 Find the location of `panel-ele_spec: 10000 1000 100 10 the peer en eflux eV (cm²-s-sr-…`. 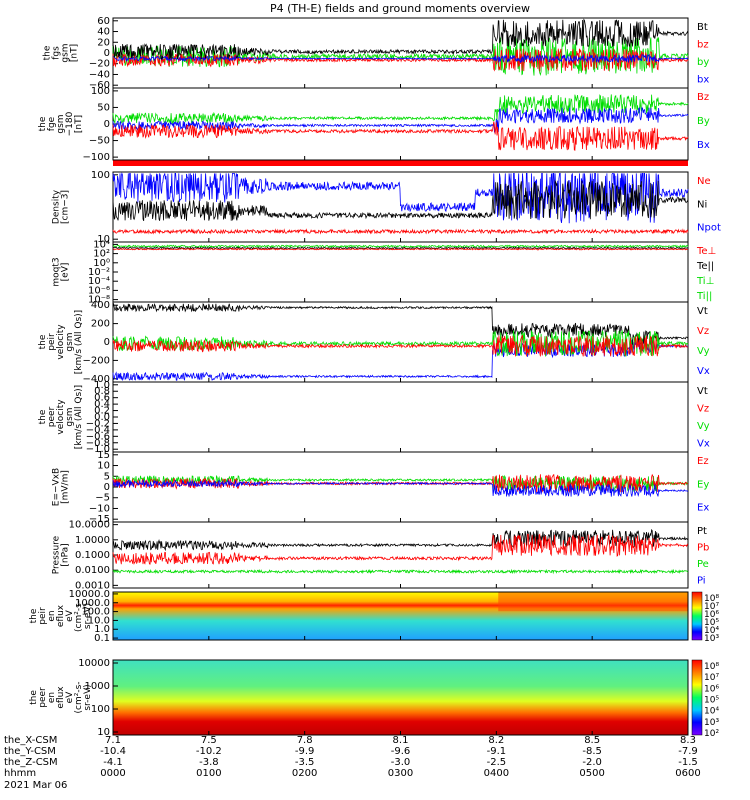

panel-ele_spec: 10000 1000 100 10 the peer en eflux eV (cm²-s-sr-… is located at coordinates (374, 698).